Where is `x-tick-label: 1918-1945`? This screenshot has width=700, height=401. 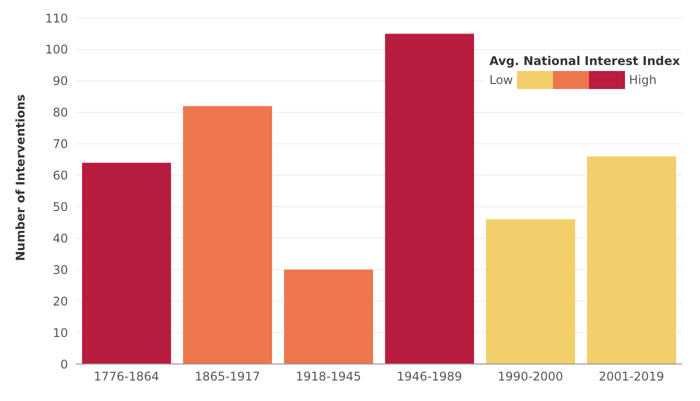
x-tick-label: 1918-1945 is located at coordinates (329, 377).